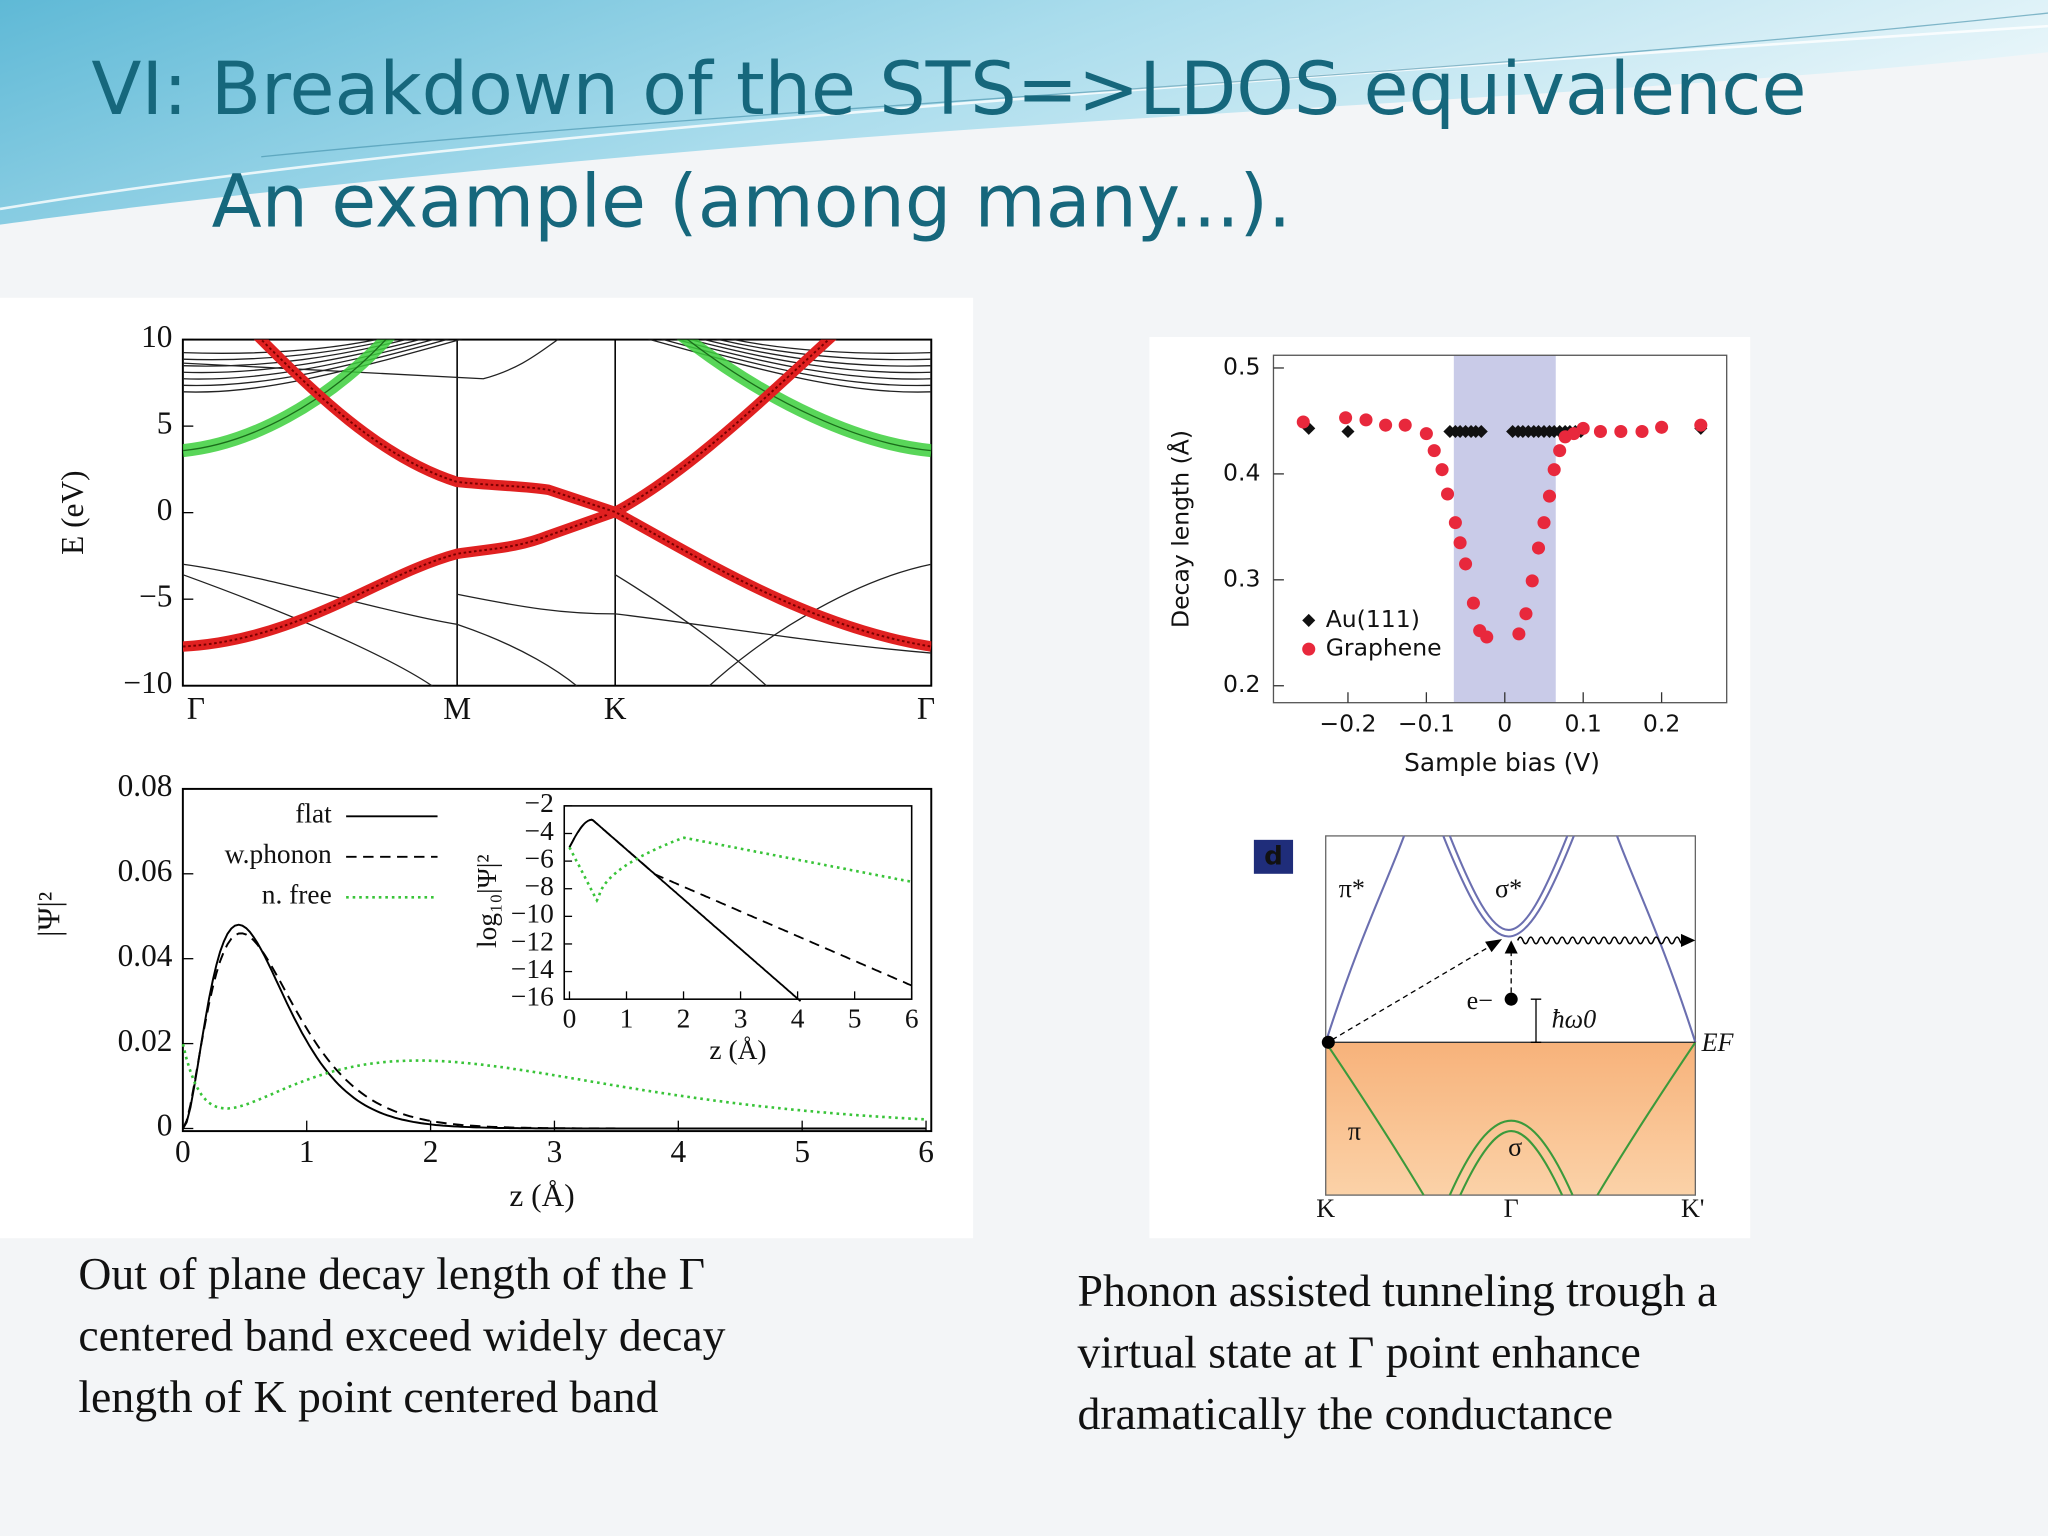 The image size is (2048, 1536). What do you see at coordinates (1718, 1042) in the screenshot?
I see `diagram-label: EF` at bounding box center [1718, 1042].